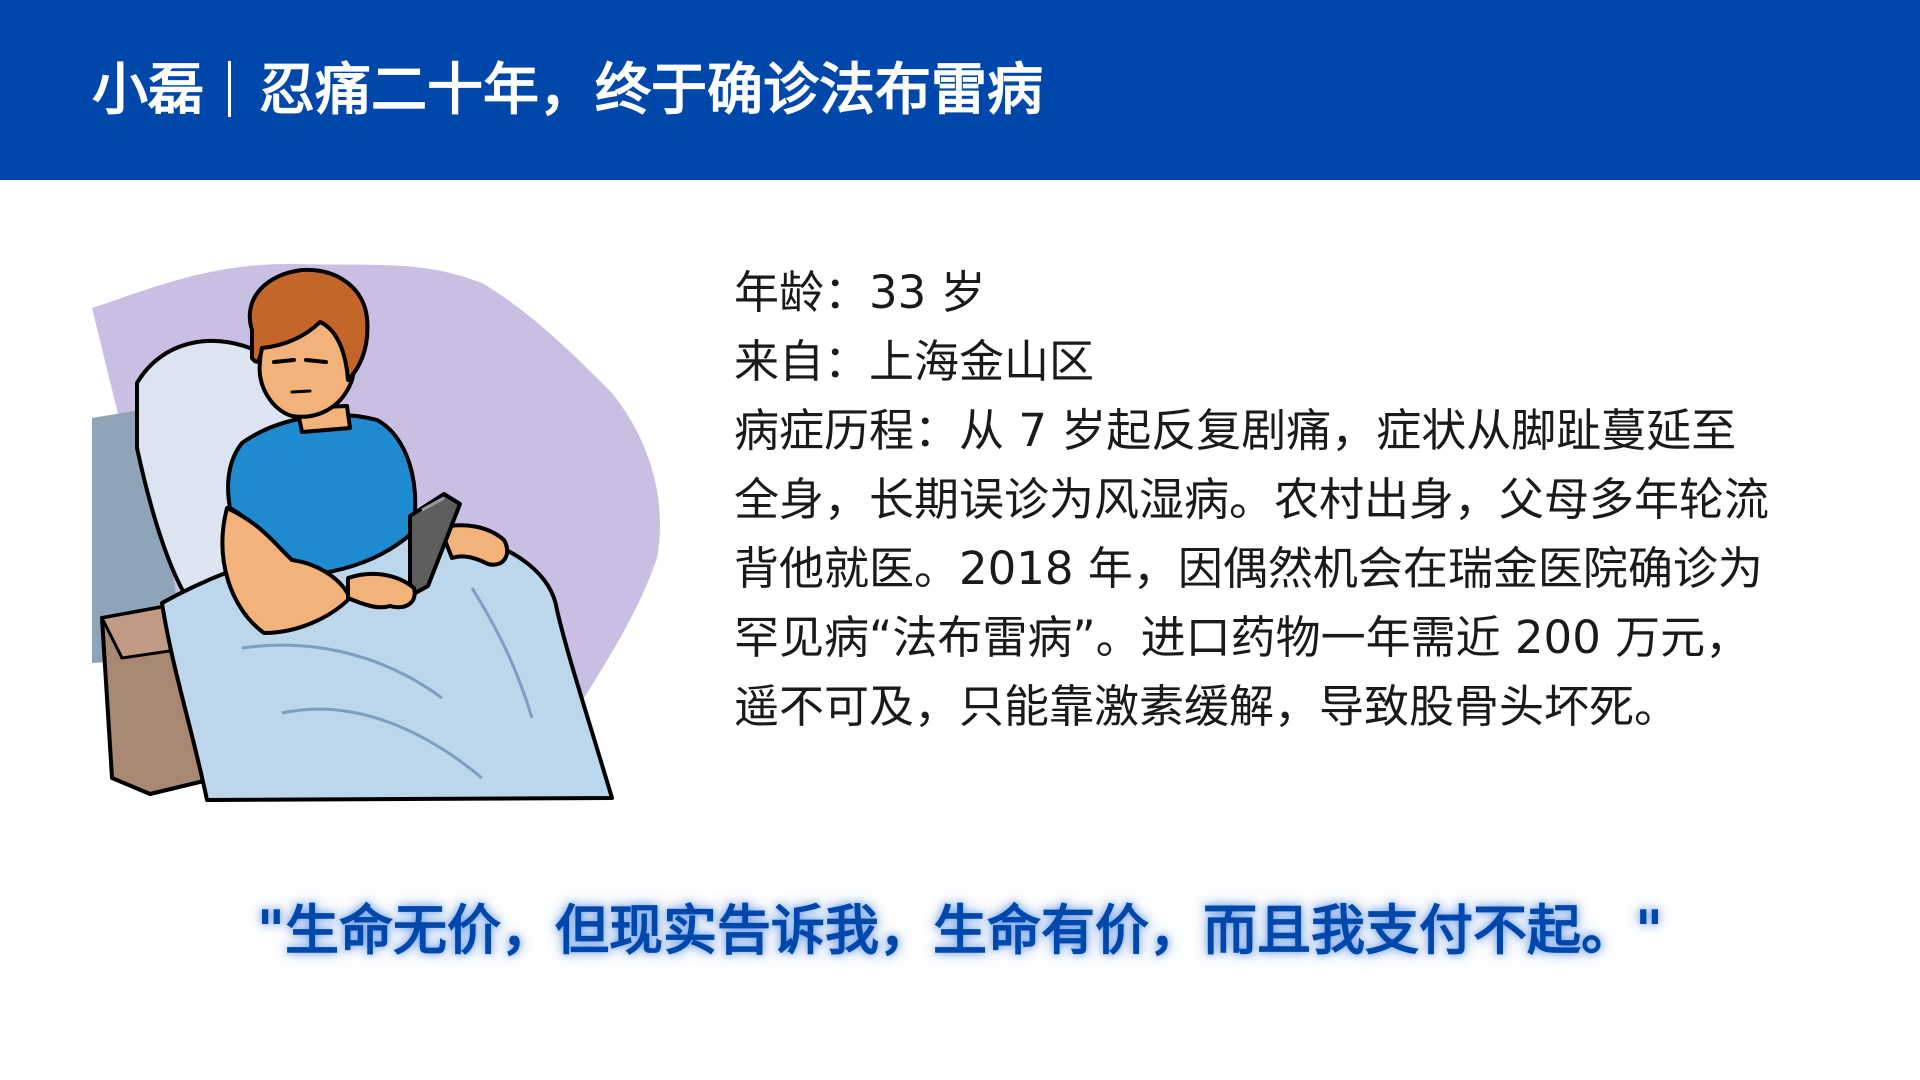 This screenshot has width=1920, height=1080. I want to click on origin-row: 来自：上海金山区, so click(1254, 361).